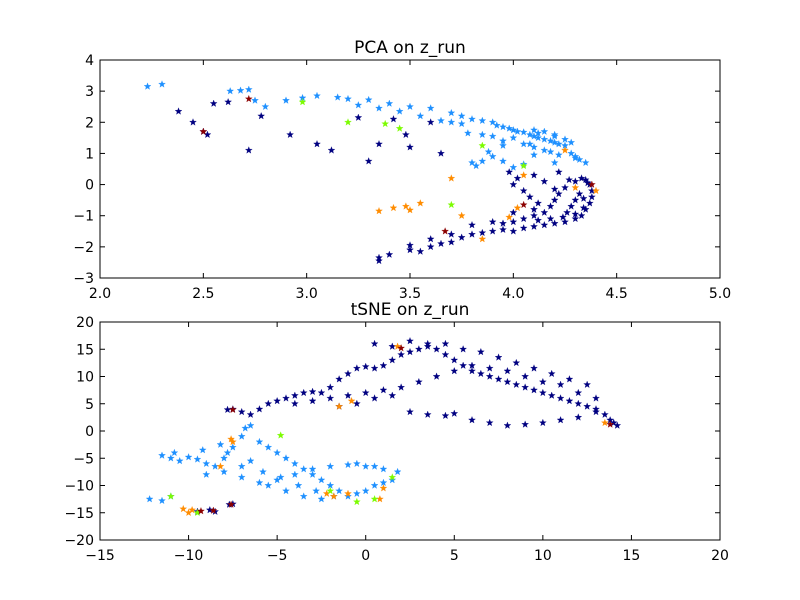 The height and width of the screenshot is (600, 800). I want to click on tsne-xtick-label-7: 20, so click(720, 556).